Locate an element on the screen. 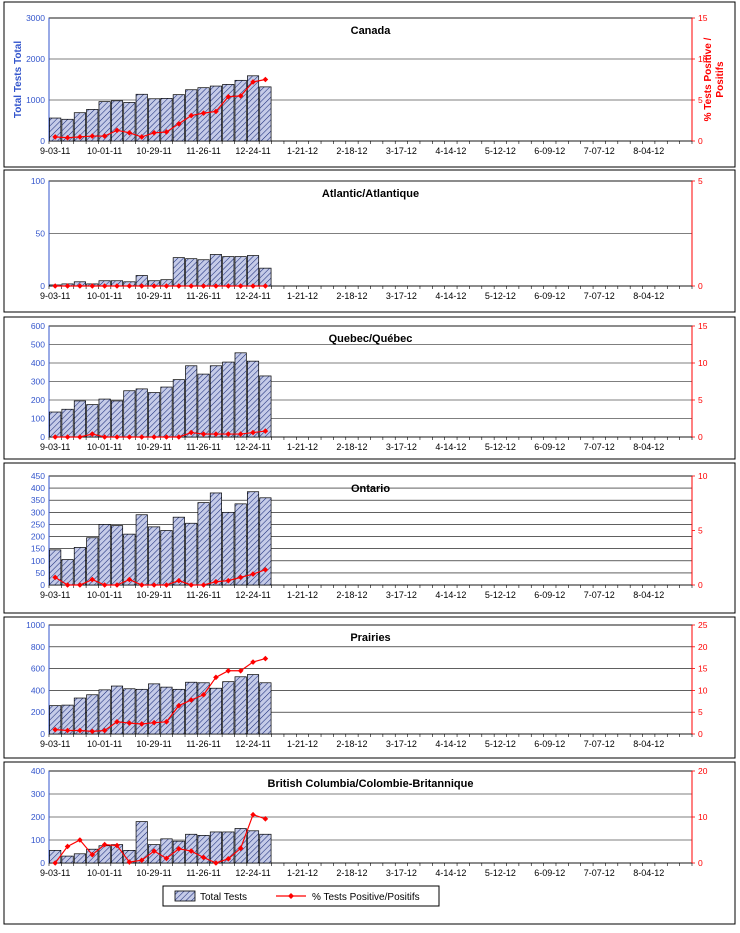 Image resolution: width=740 pixels, height=933 pixels. x-tick-label: 6-09-12 is located at coordinates (549, 151).